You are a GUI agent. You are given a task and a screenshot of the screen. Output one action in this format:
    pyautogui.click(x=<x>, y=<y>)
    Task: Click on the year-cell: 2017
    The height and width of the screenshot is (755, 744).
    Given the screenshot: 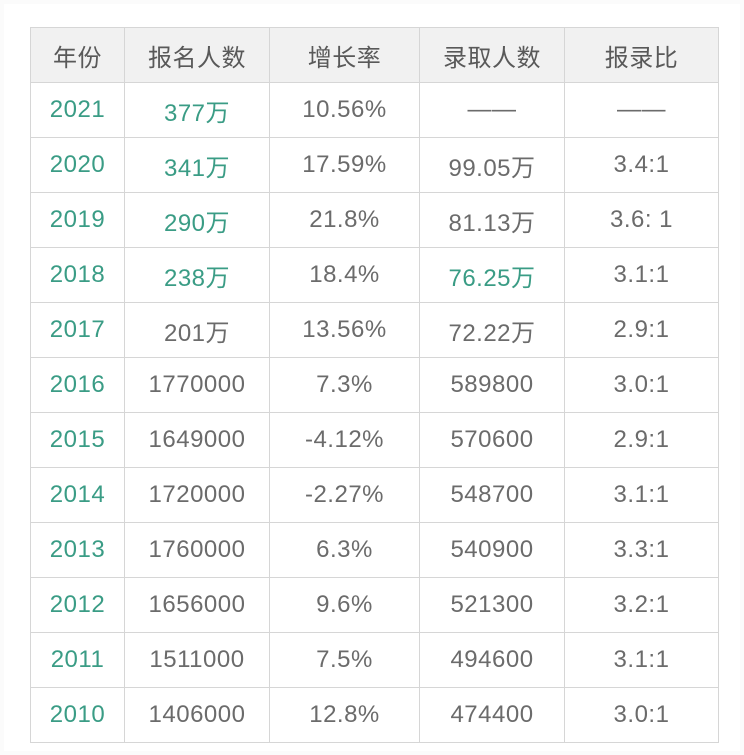 What is the action you would take?
    pyautogui.click(x=77, y=330)
    